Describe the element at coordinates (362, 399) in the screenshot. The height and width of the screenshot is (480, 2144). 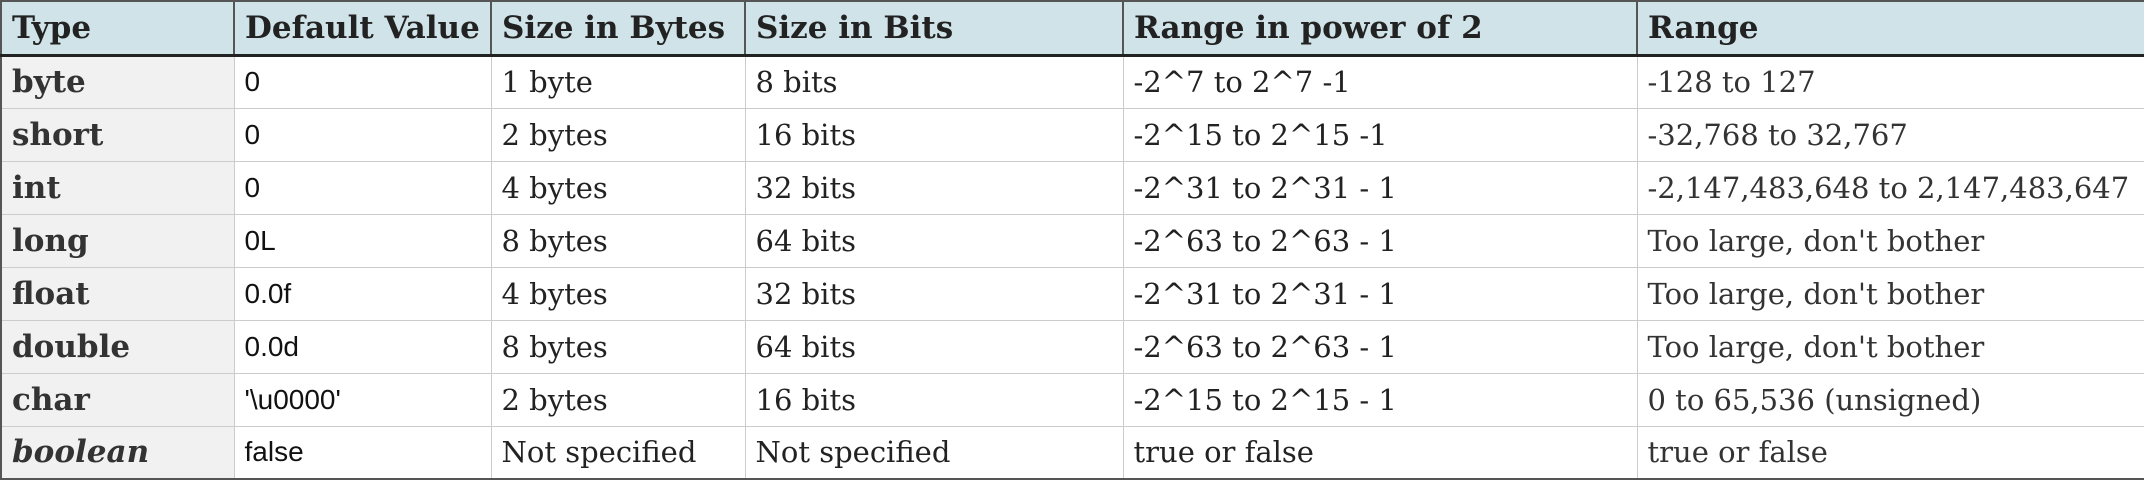
I see `default-value-cell: '\u0000'` at that location.